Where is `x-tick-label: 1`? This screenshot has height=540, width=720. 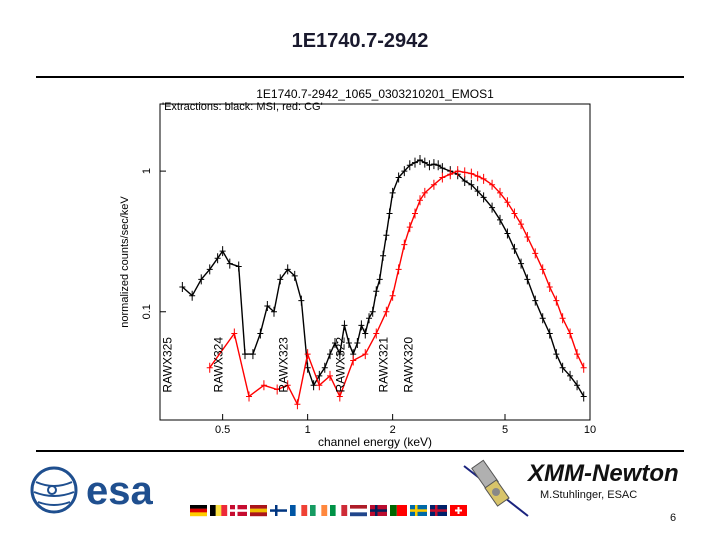 x-tick-label: 1 is located at coordinates (308, 430).